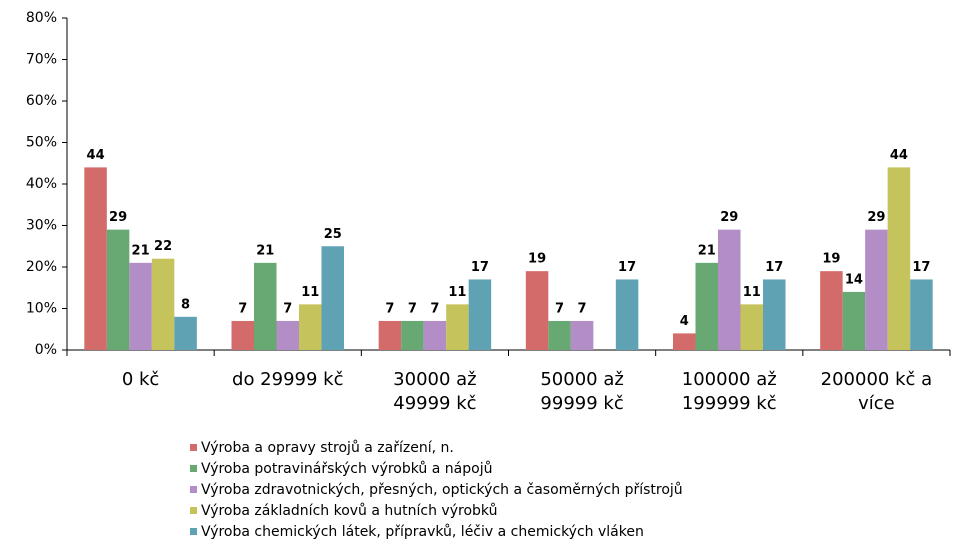  Describe the element at coordinates (349, 511) in the screenshot. I see `legend-label: Výroba základních kovů a hutních výrobků` at that location.